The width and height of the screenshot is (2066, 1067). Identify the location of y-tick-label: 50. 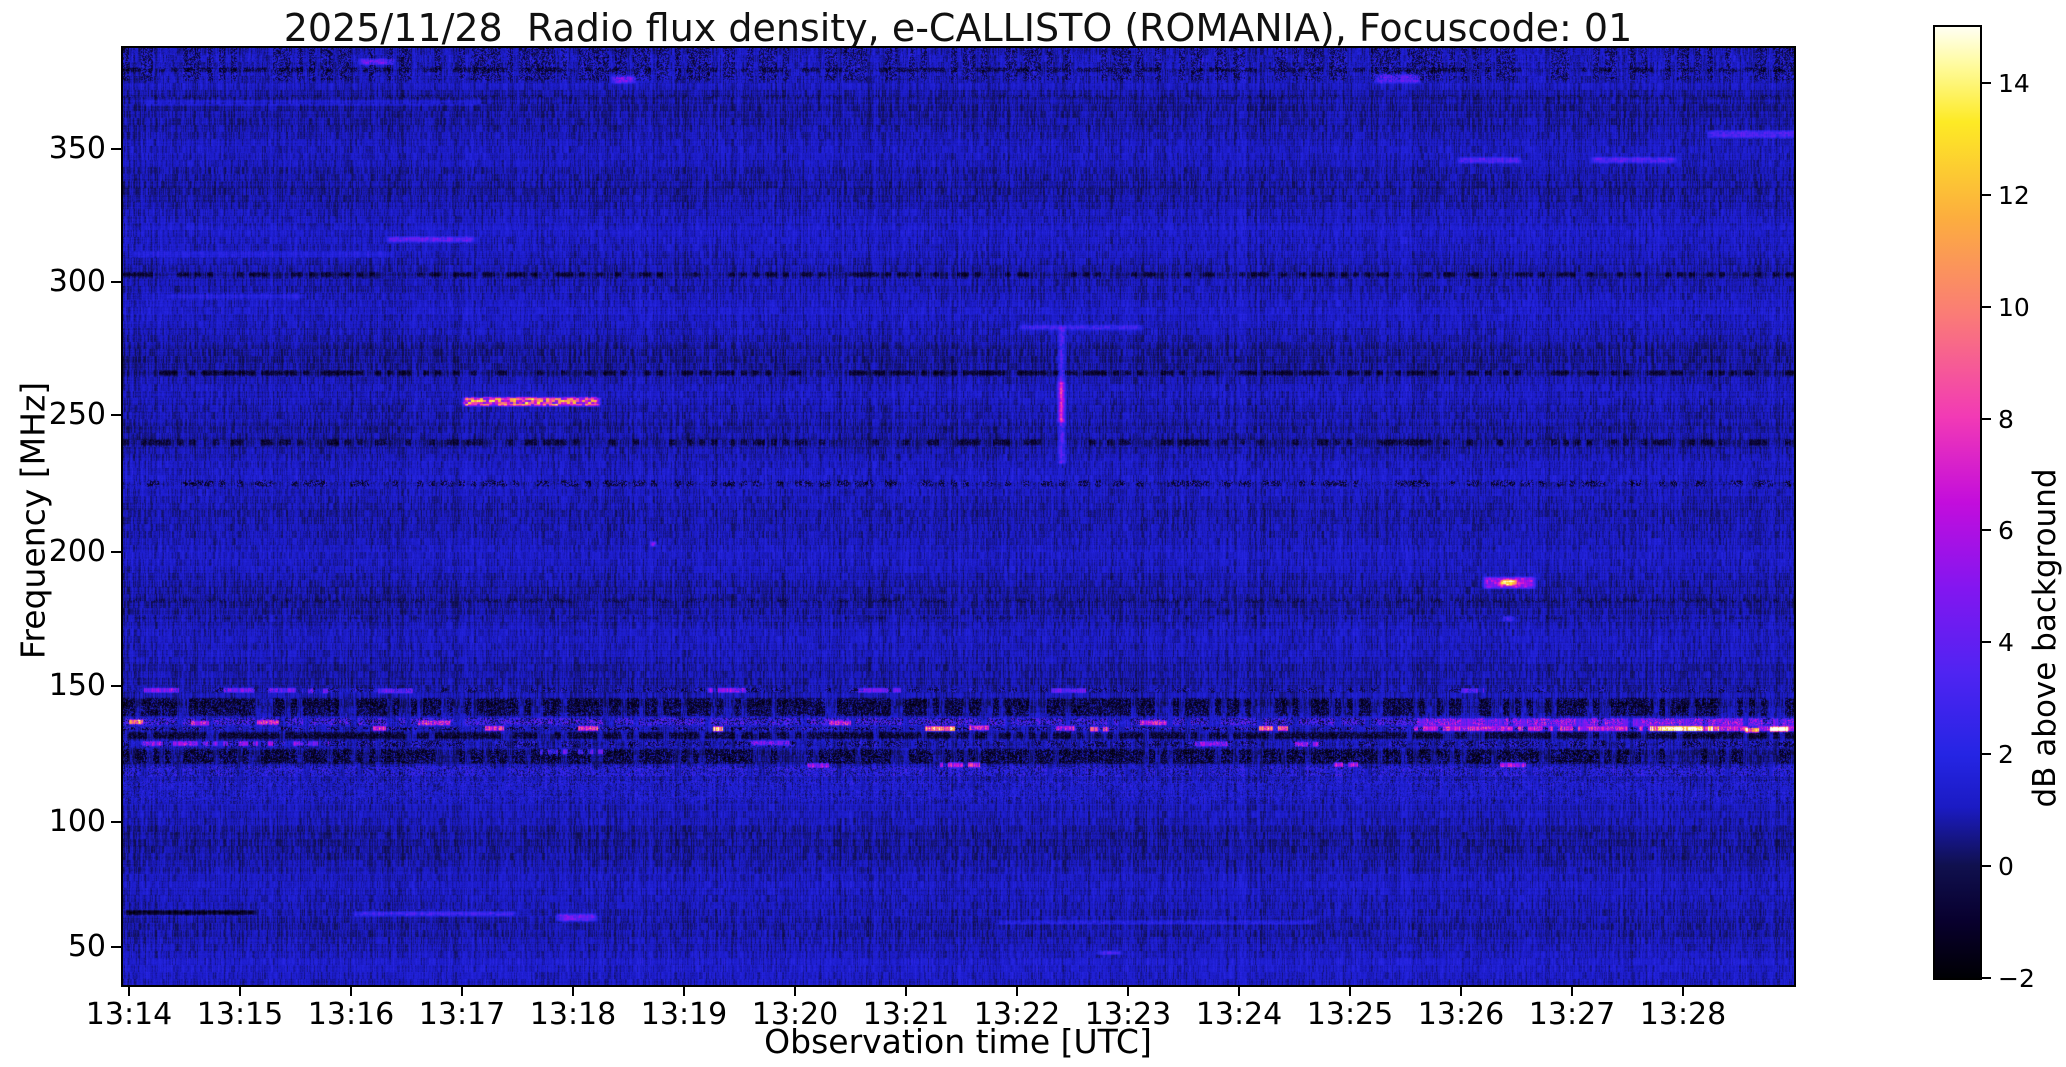
(86, 946).